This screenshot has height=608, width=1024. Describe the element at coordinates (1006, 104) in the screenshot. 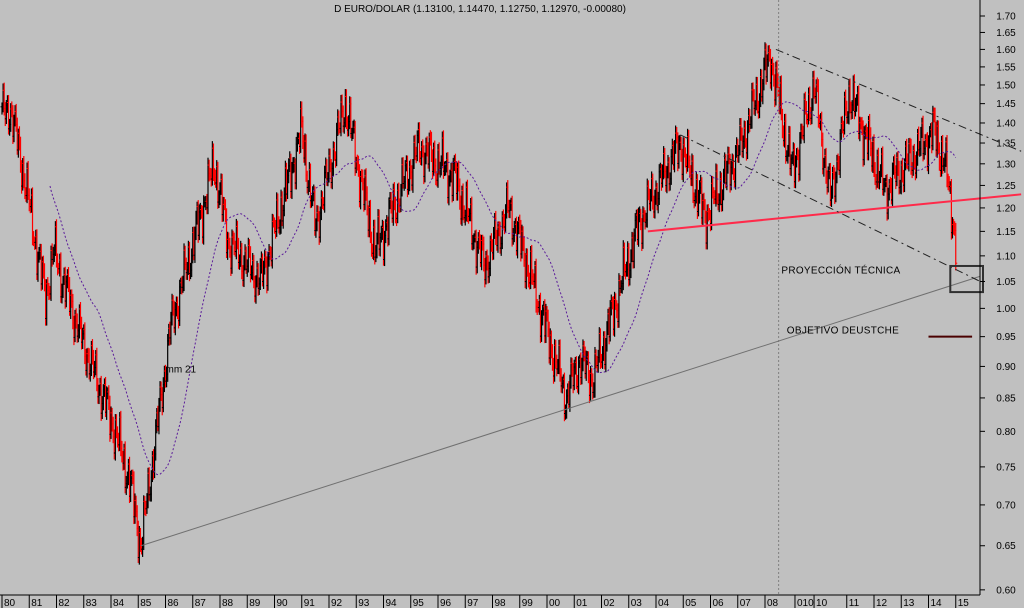

I see `y-tick-label: 1.45` at that location.